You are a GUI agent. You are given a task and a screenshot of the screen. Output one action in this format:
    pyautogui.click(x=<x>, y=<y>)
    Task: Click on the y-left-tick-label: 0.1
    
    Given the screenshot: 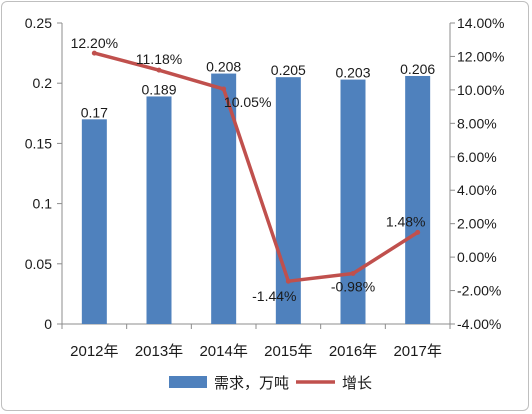 What is the action you would take?
    pyautogui.click(x=43, y=204)
    